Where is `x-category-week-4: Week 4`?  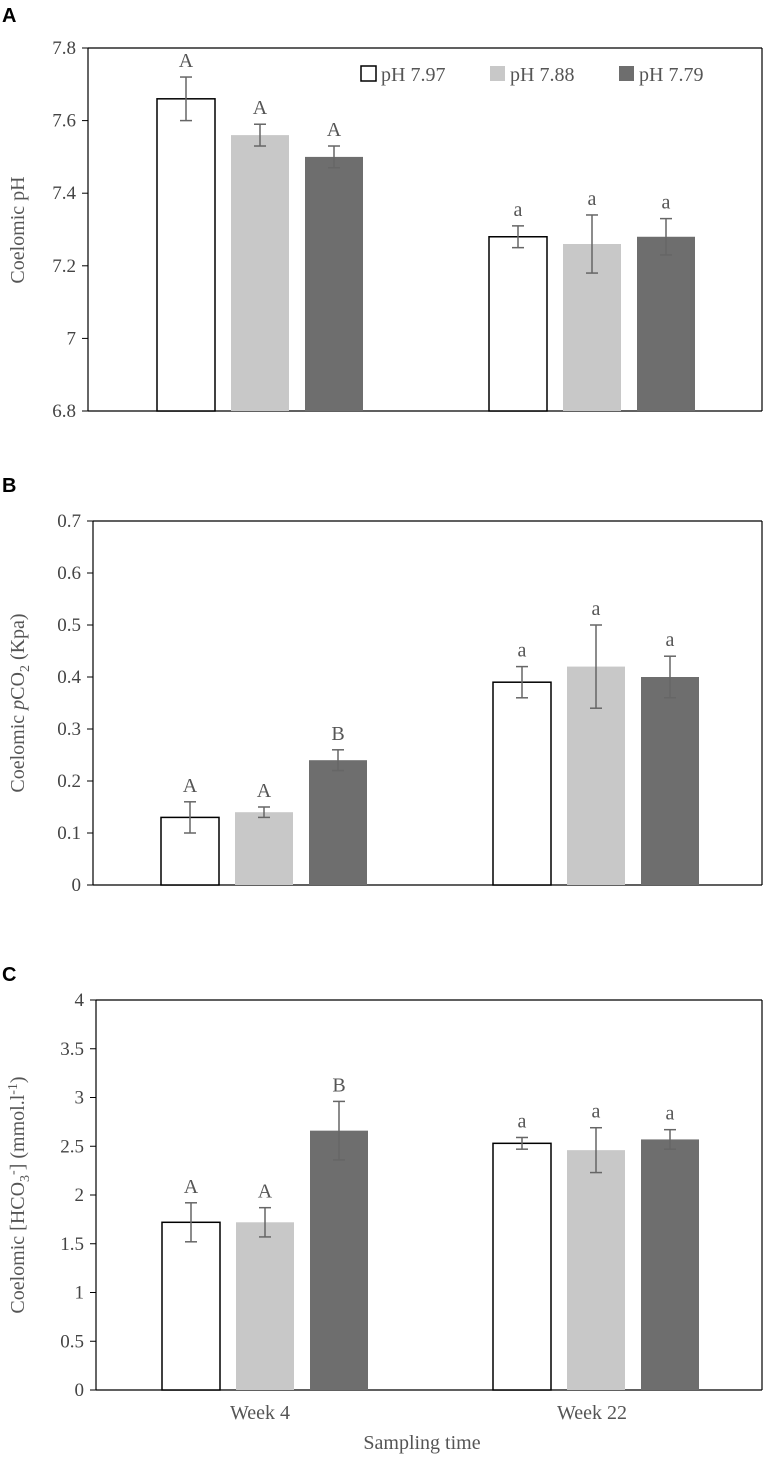 x-category-week-4: Week 4 is located at coordinates (260, 1413).